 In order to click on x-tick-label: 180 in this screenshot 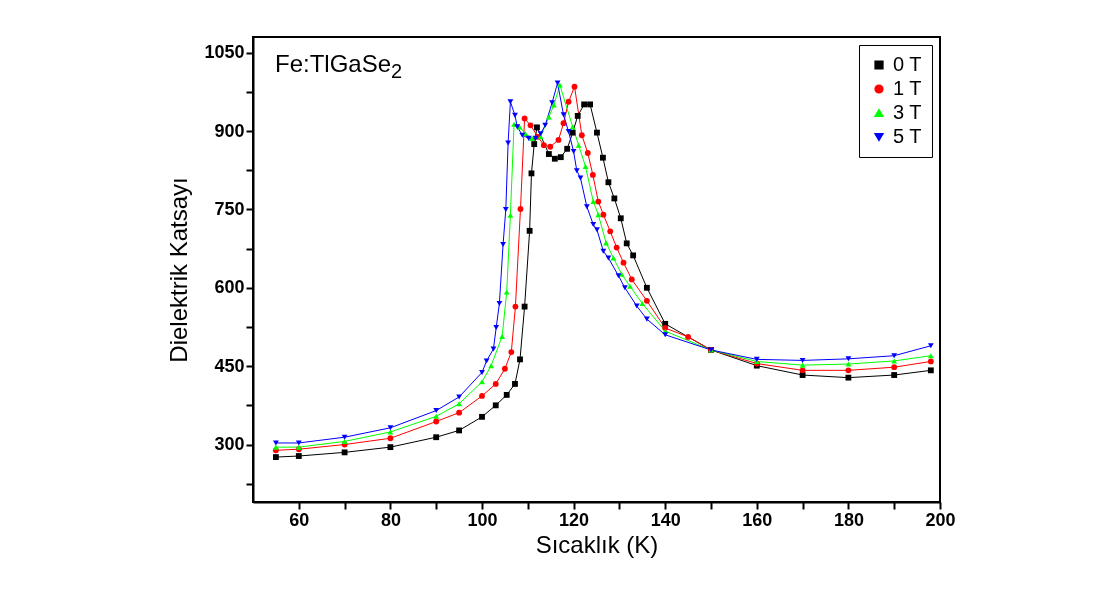, I will do `click(848, 519)`.